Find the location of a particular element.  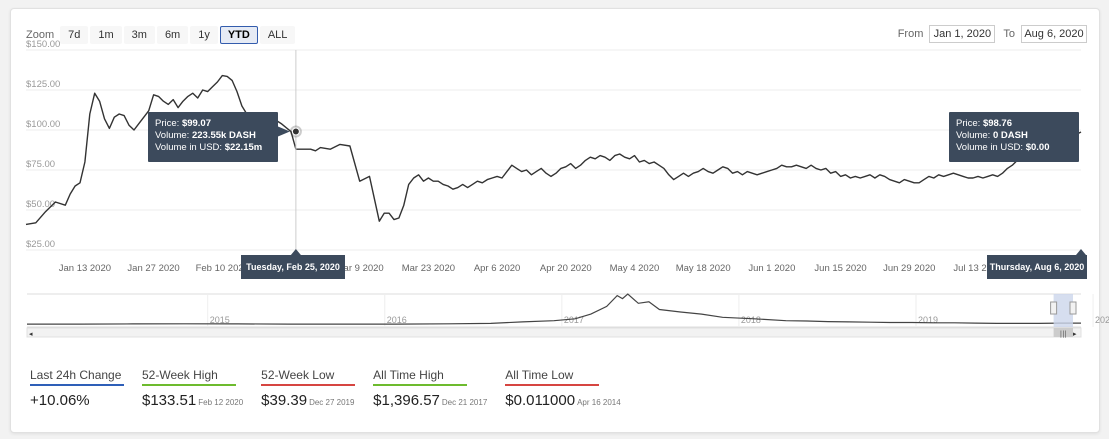

stat-value: $39.39 Dec 27 2019 is located at coordinates (308, 400).